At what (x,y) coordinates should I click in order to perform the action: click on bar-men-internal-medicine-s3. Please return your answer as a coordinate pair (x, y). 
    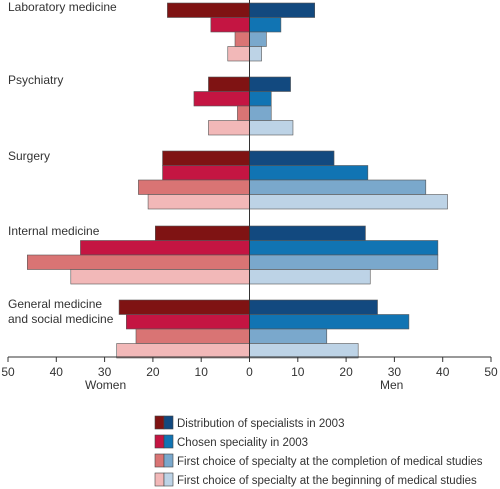
    Looking at the image, I should click on (344, 262).